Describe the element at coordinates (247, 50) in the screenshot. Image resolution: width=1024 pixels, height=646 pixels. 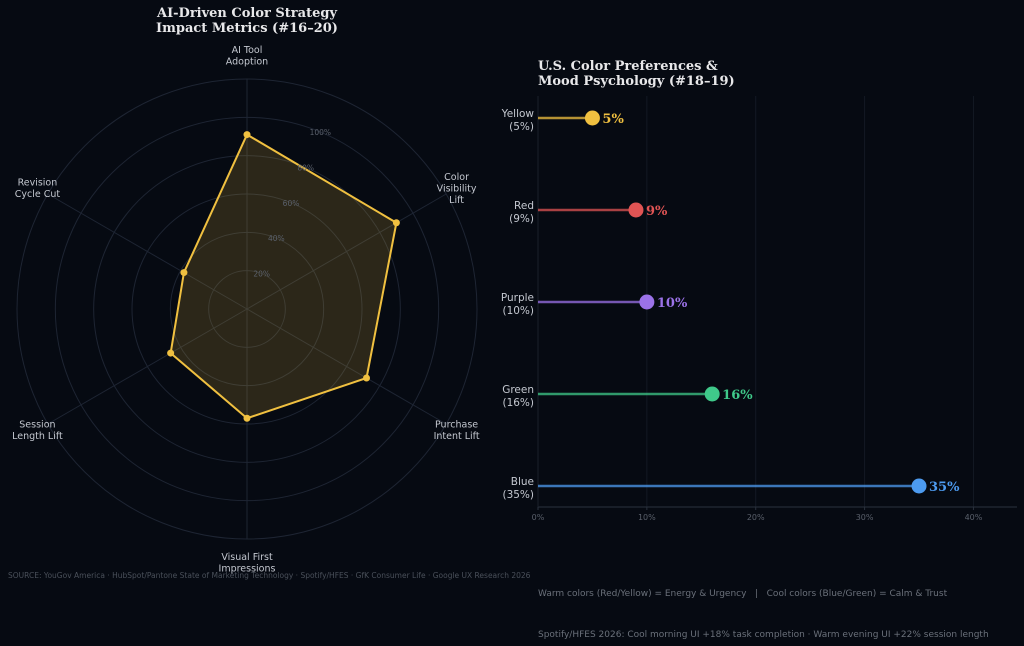
I see `radar-axis-label: AI Tool` at that location.